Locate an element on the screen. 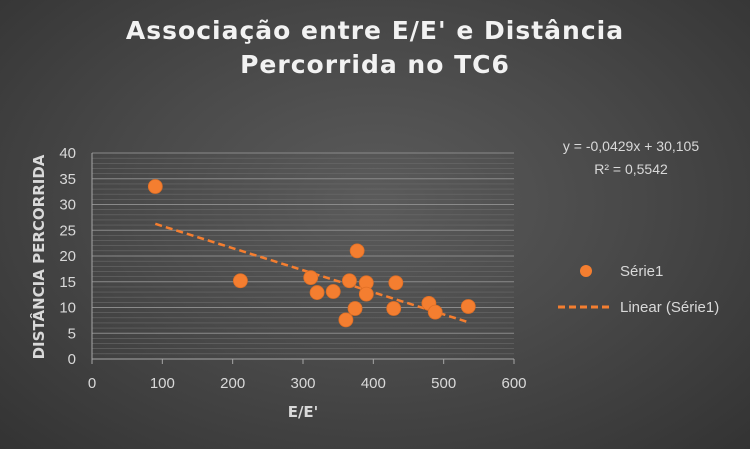  x-tick-label: 500 is located at coordinates (443, 383).